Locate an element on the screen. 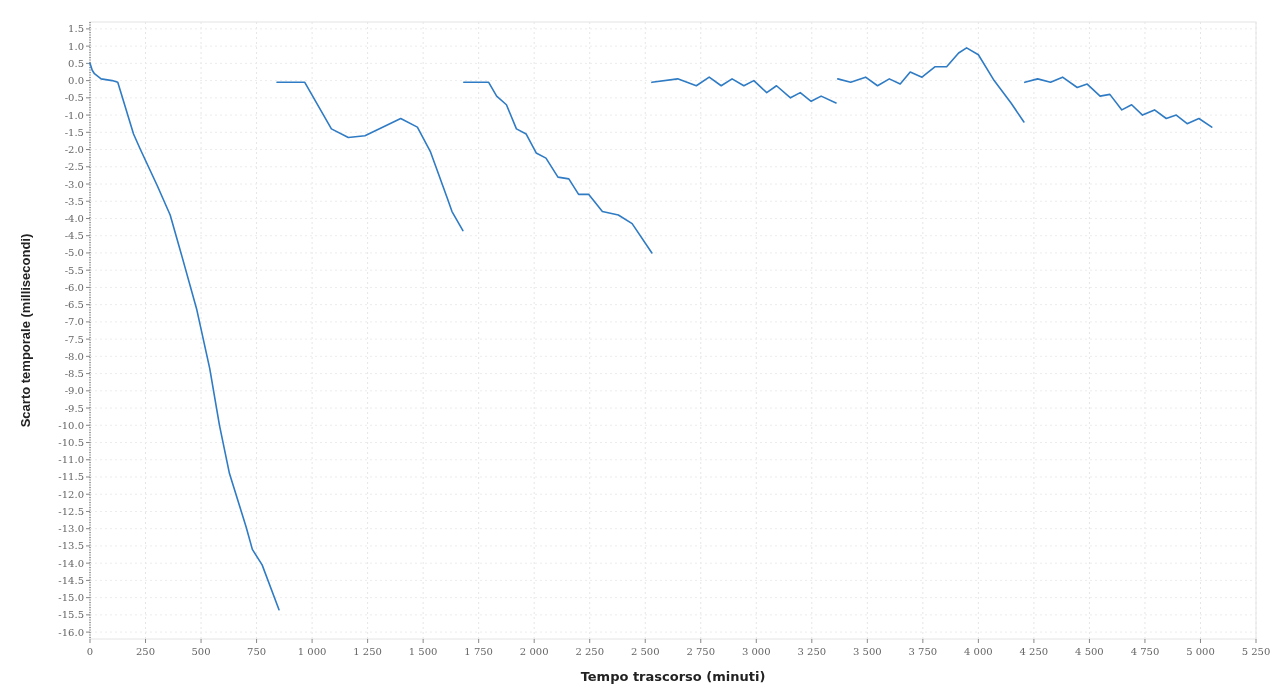 The height and width of the screenshot is (695, 1284). y-tick-label: -2.5 is located at coordinates (74, 167).